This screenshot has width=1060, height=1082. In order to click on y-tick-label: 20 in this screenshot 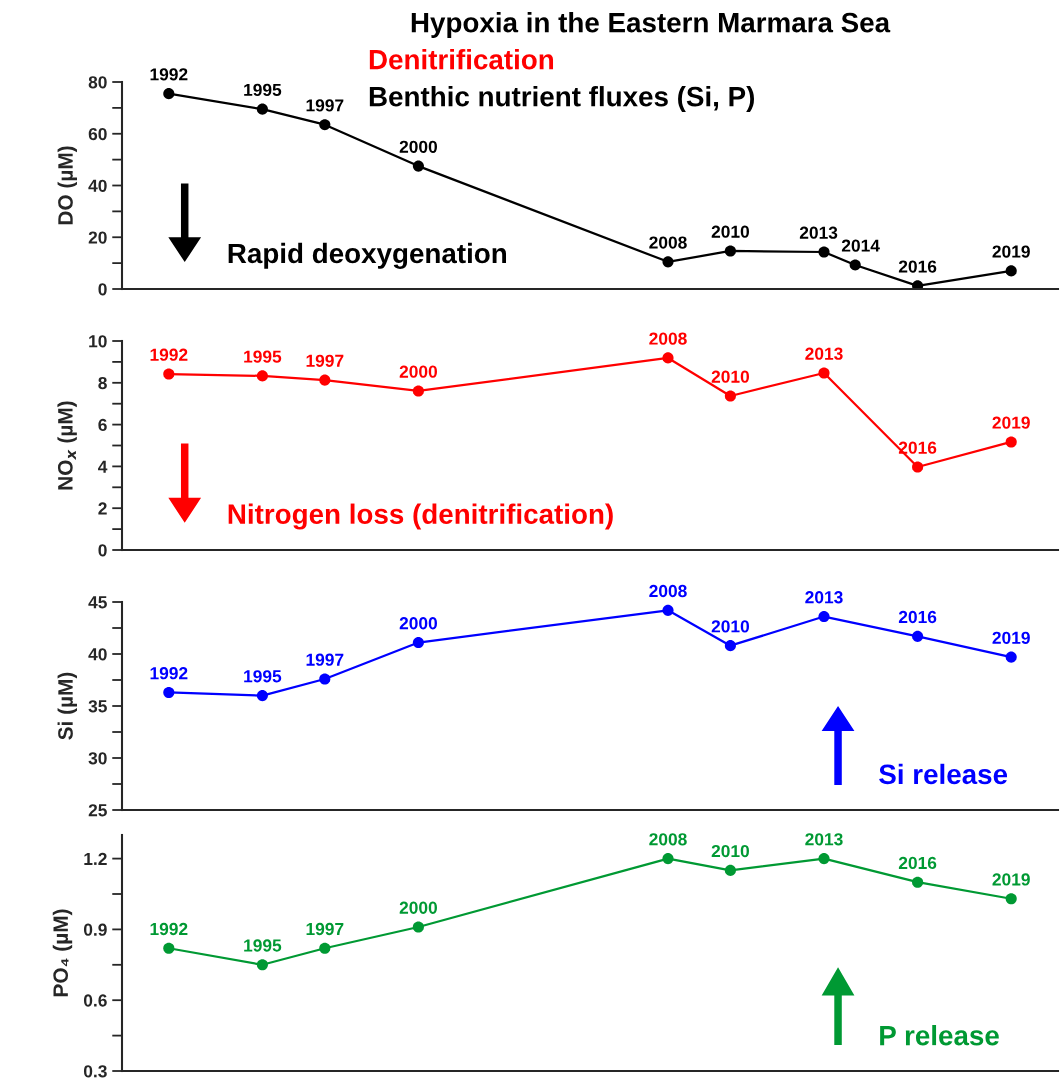, I will do `click(97, 237)`.